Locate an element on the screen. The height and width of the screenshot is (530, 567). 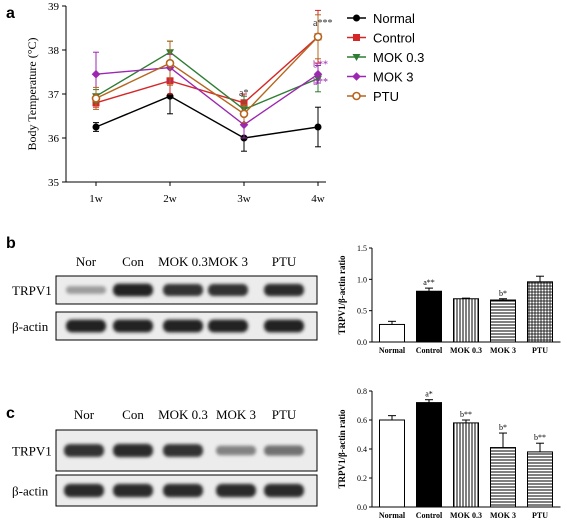
y-tick-label: 0.4 is located at coordinates (362, 449).